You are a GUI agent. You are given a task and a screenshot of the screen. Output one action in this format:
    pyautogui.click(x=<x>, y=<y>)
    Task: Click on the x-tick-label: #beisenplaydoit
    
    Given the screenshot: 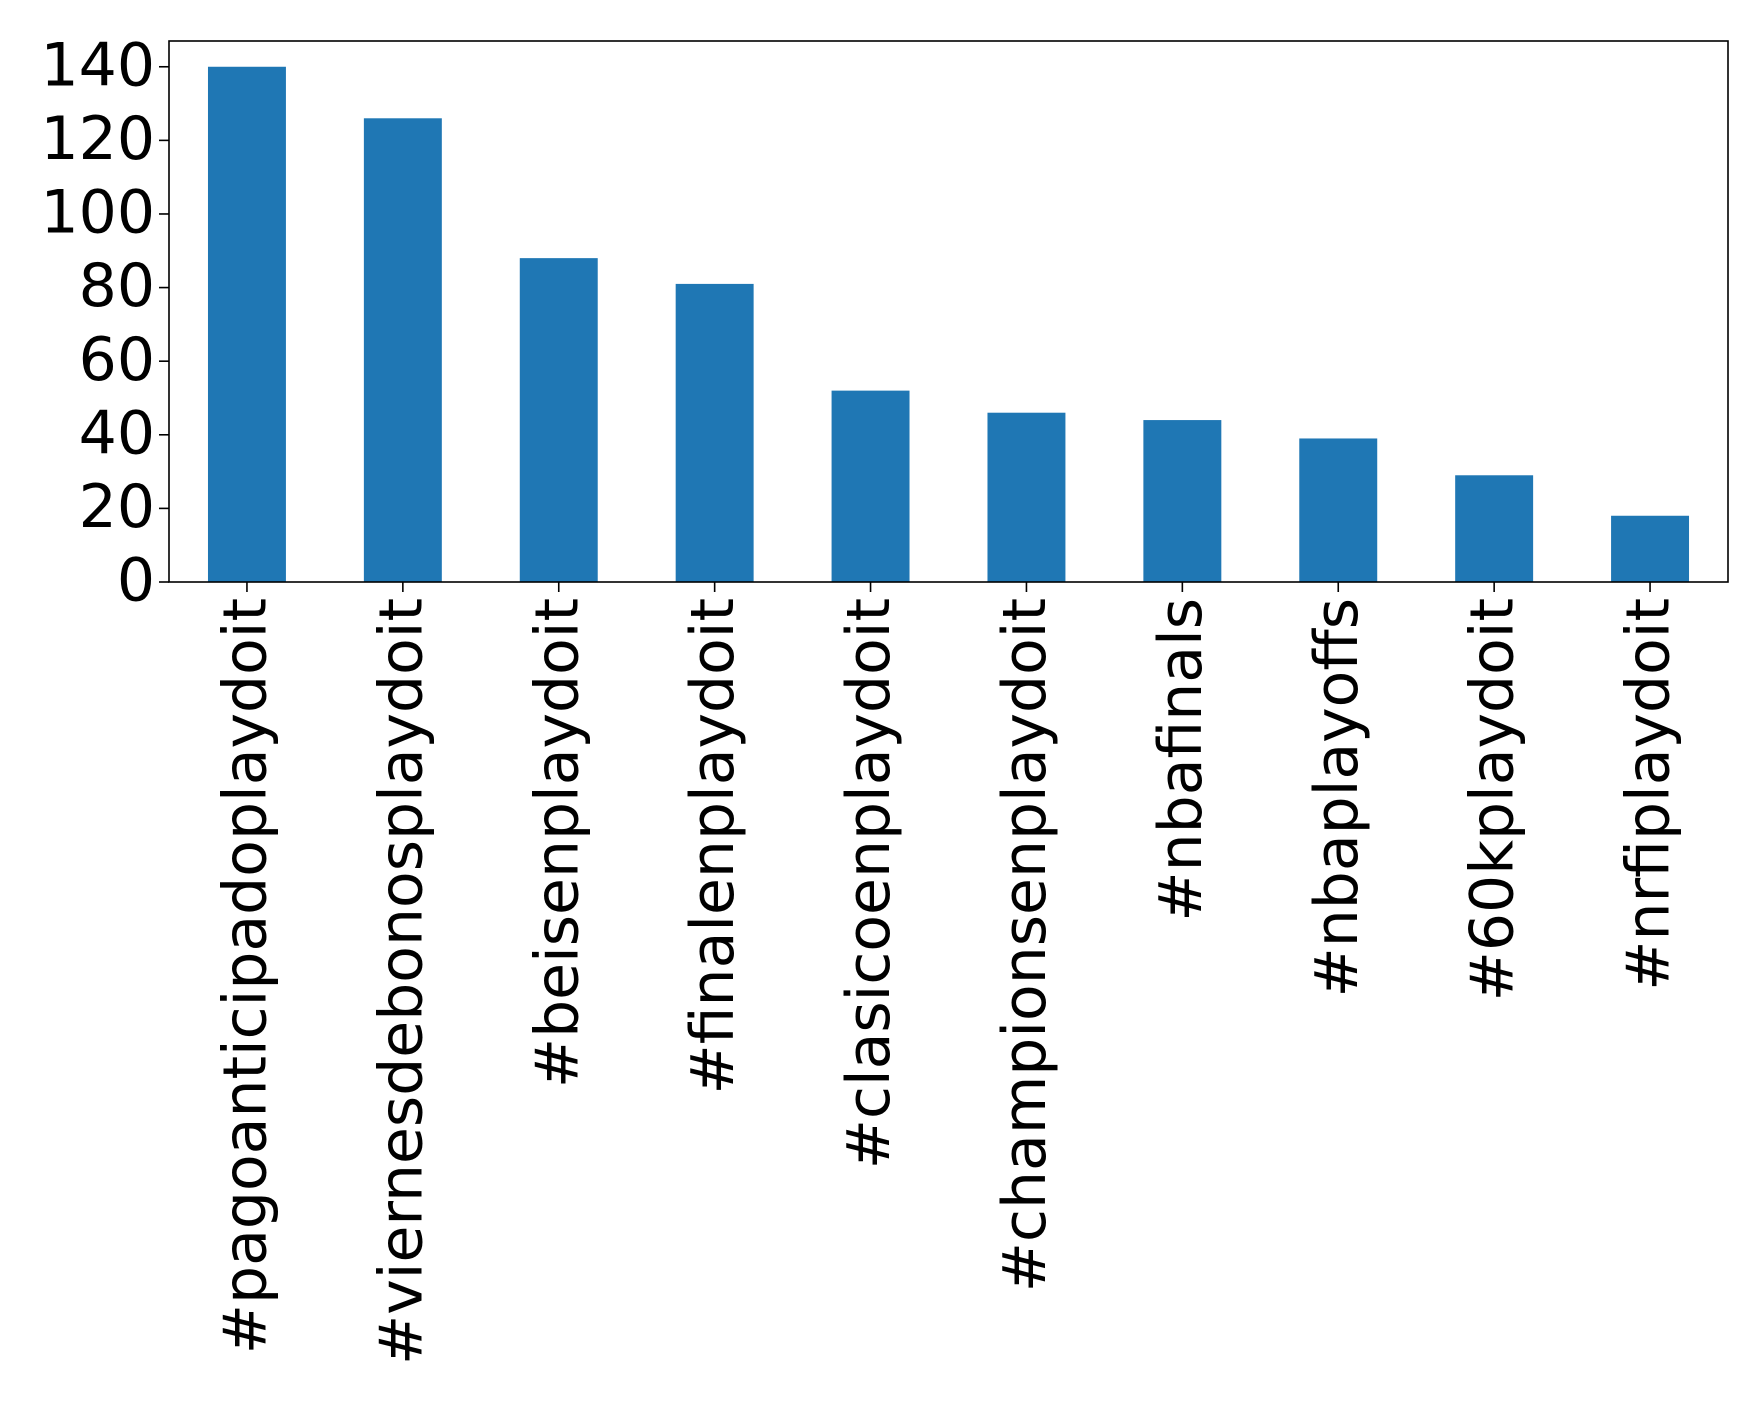 What is the action you would take?
    pyautogui.click(x=557, y=843)
    